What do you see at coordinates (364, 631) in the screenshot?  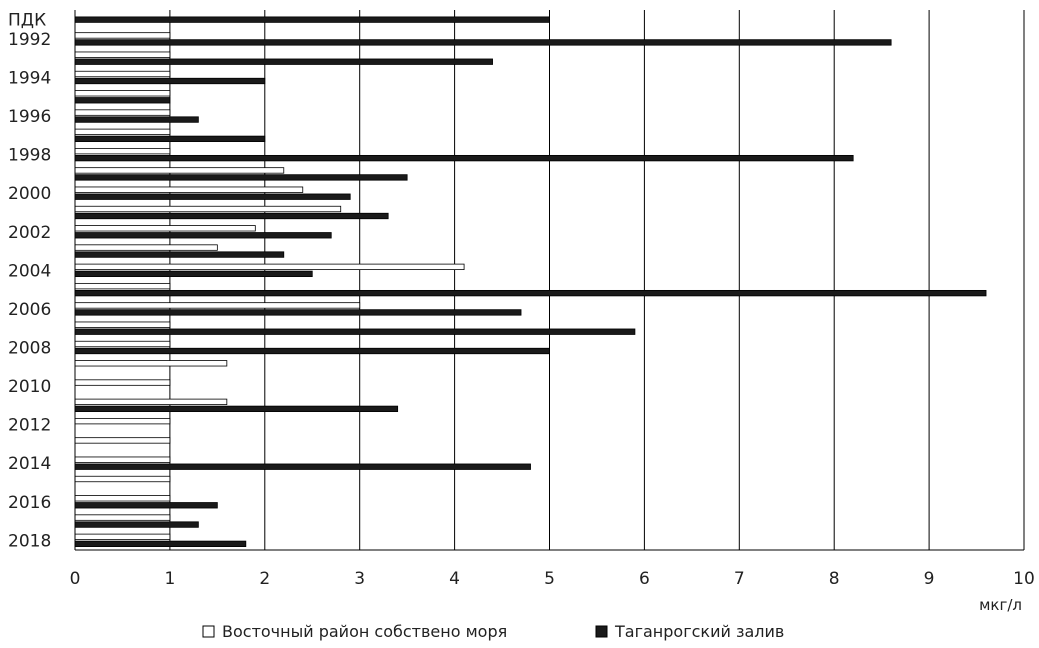 I see `legend-label: Восточный район собствено моря` at bounding box center [364, 631].